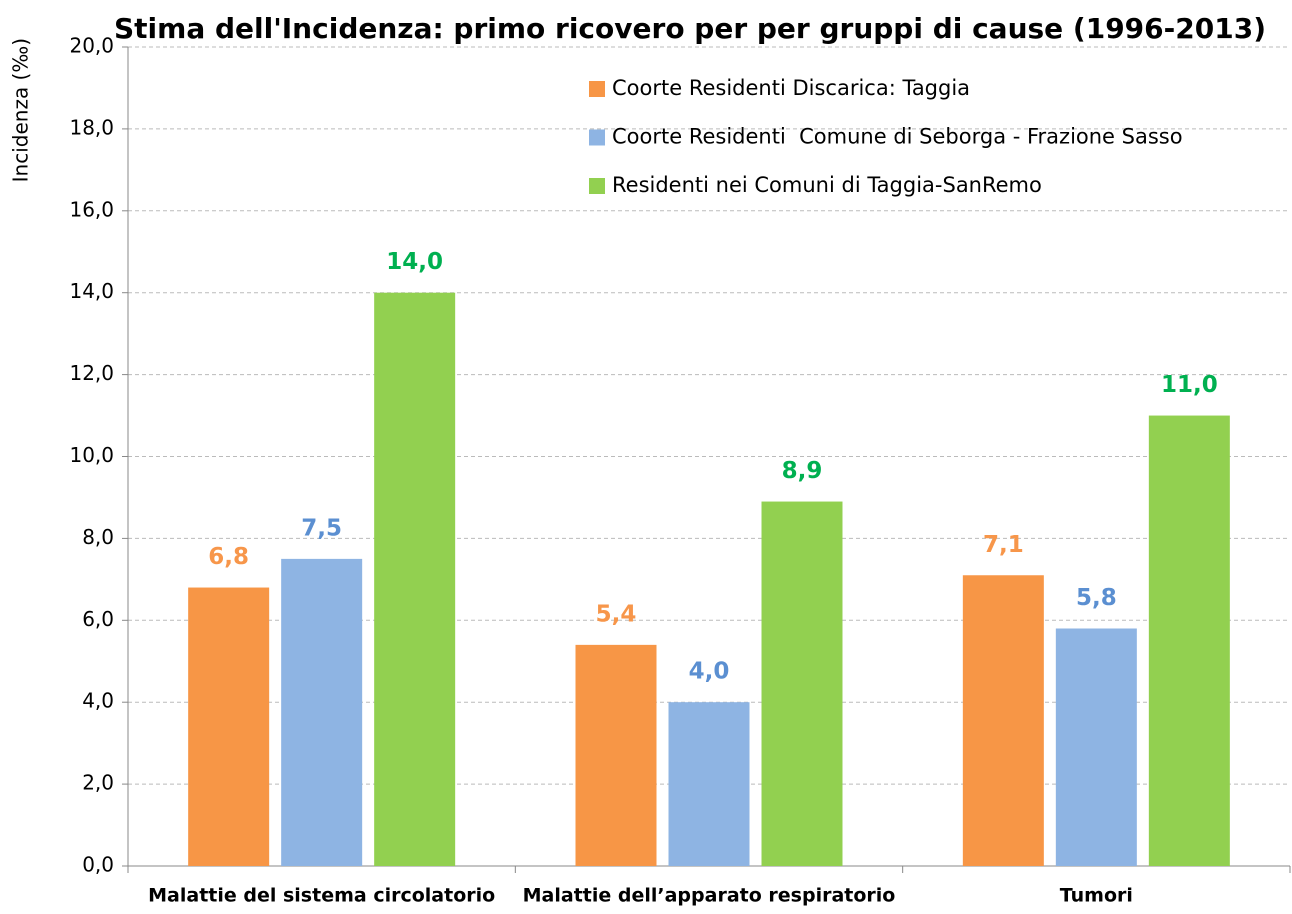  I want to click on legend-label: Coorte Residenti Discarica: Taggia, so click(791, 88).